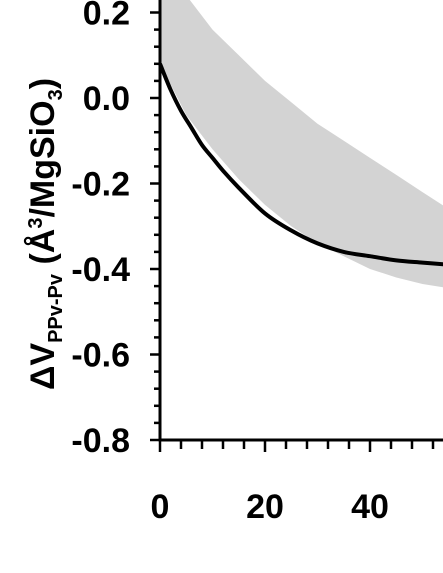 The image size is (443, 573). I want to click on y-tick-label: 0.2, so click(106, 16).